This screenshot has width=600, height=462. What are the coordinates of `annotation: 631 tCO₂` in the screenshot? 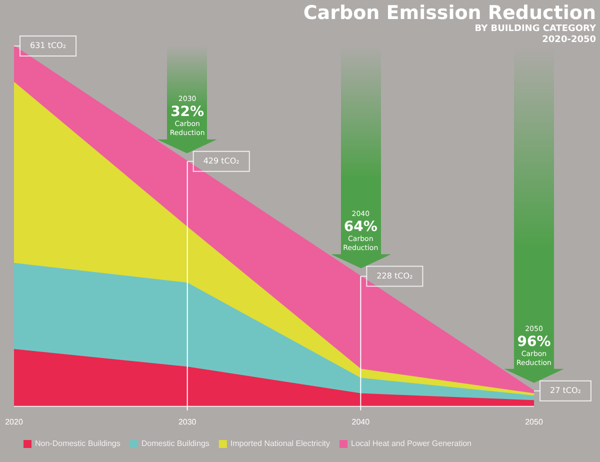 It's located at (48, 45).